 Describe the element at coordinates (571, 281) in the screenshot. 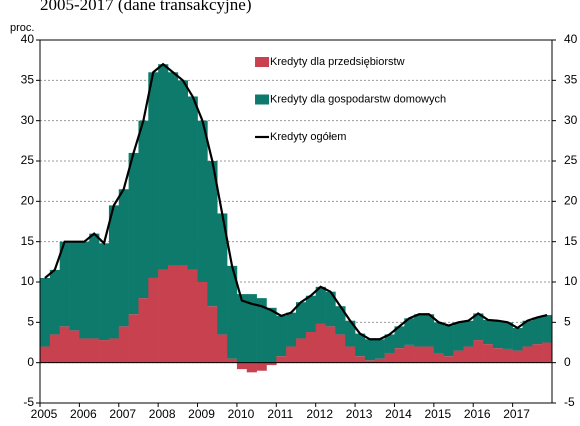

I see `y2-tick-label: 10` at that location.